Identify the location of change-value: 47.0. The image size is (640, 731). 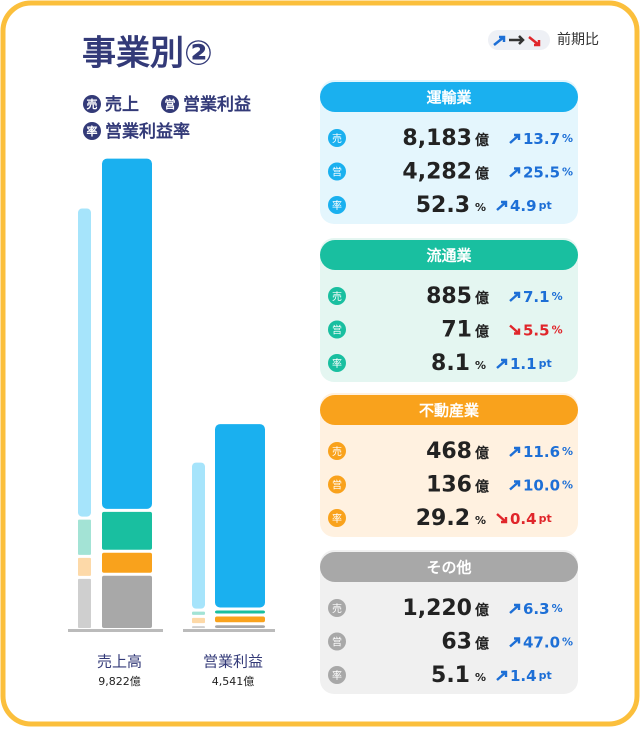
(541, 642).